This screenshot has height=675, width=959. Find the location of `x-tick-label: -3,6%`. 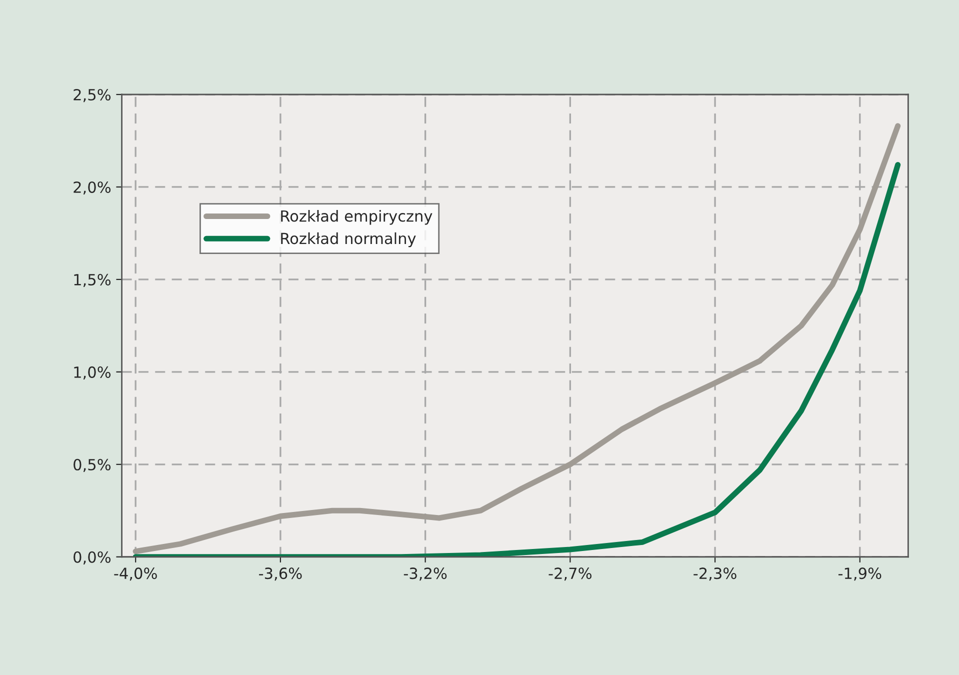

x-tick-label: -3,6% is located at coordinates (280, 574).